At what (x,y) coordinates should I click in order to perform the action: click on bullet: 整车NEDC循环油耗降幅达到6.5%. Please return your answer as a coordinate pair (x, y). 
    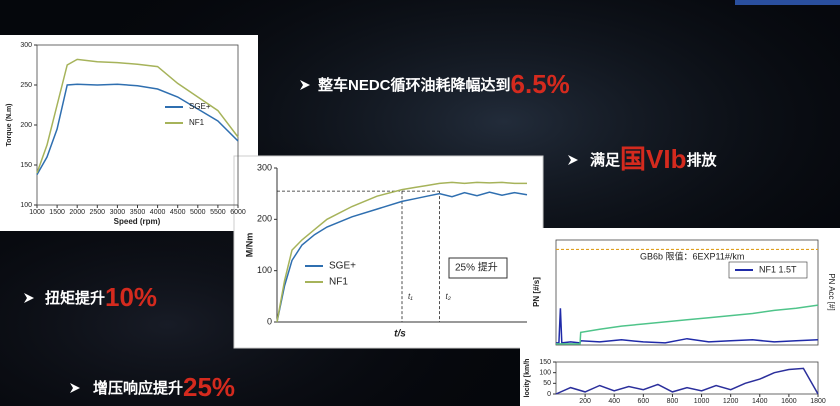
    Looking at the image, I should click on (435, 84).